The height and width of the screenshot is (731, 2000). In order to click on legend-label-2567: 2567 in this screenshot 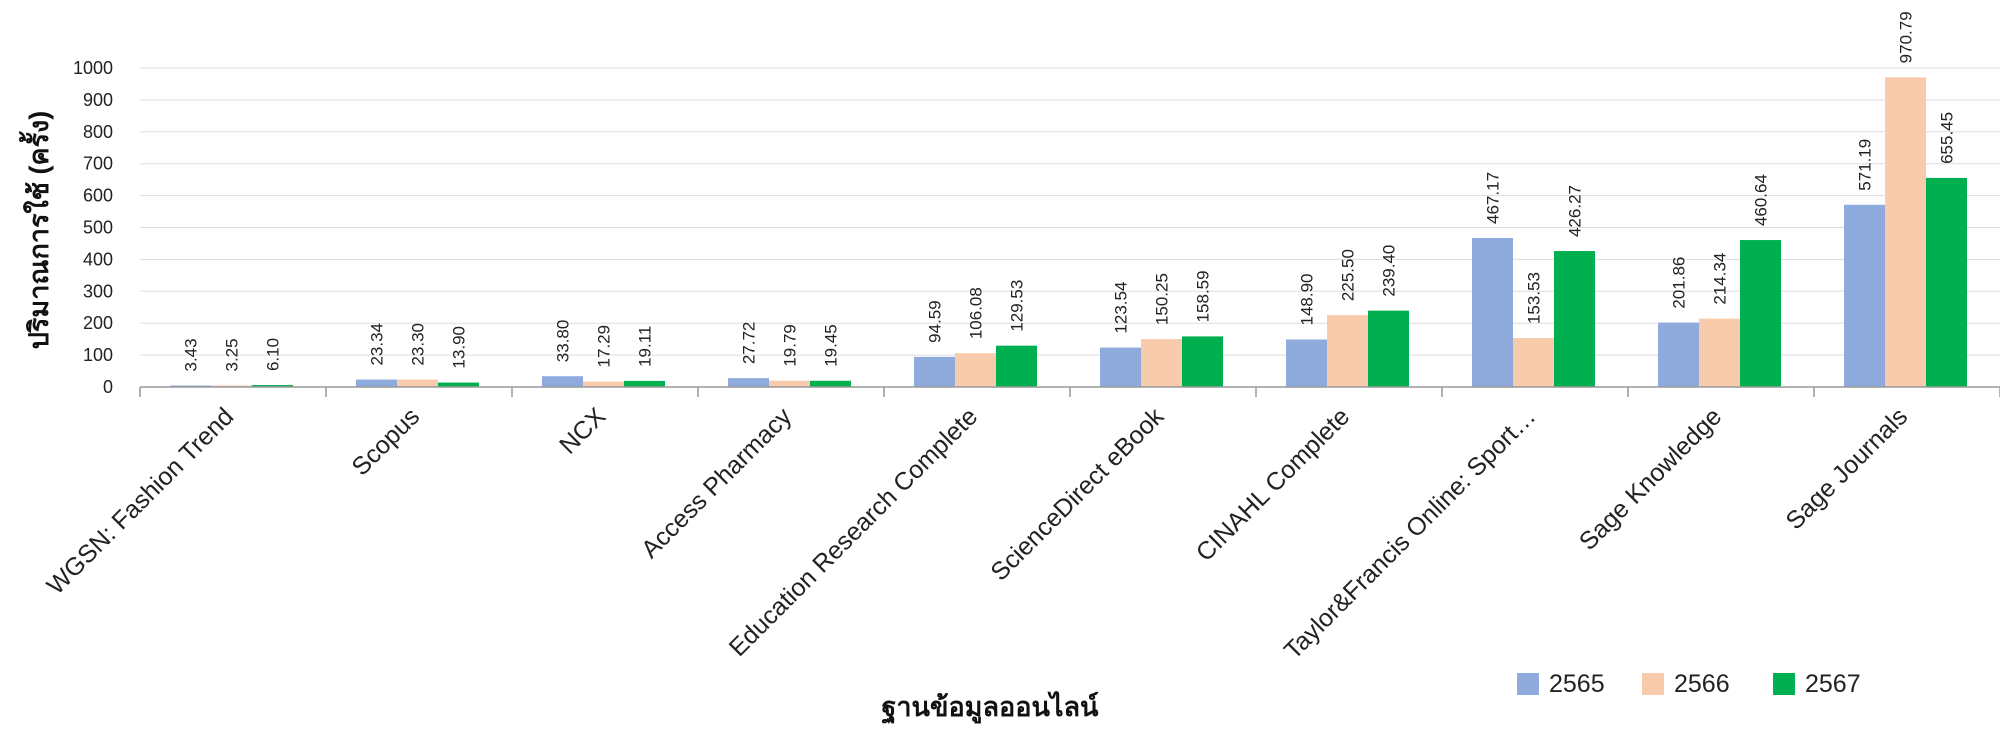, I will do `click(1833, 684)`.